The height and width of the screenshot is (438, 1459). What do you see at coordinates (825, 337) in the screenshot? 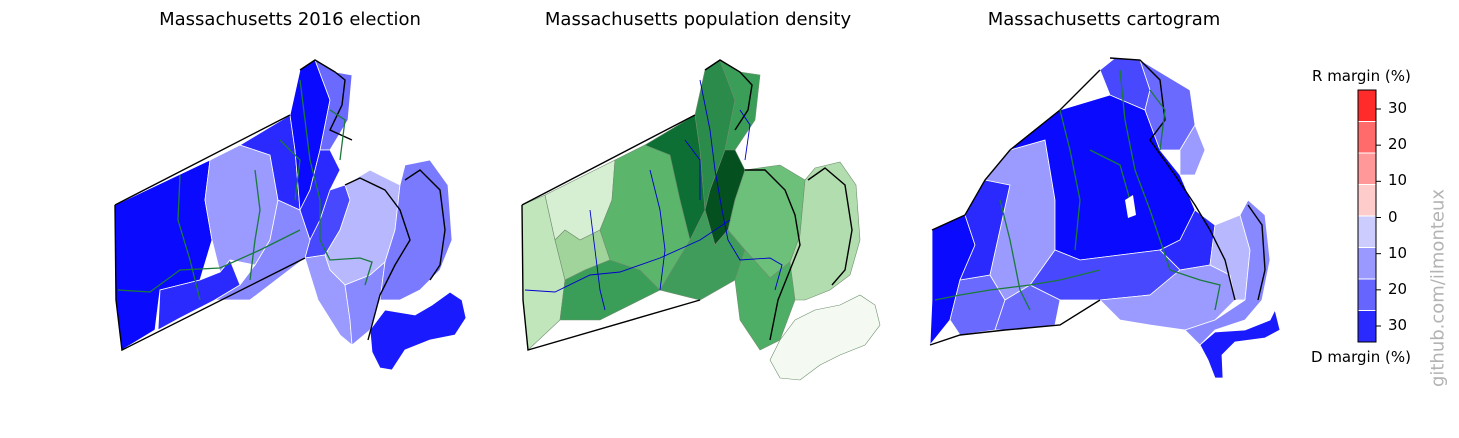
I see `density-islands` at bounding box center [825, 337].